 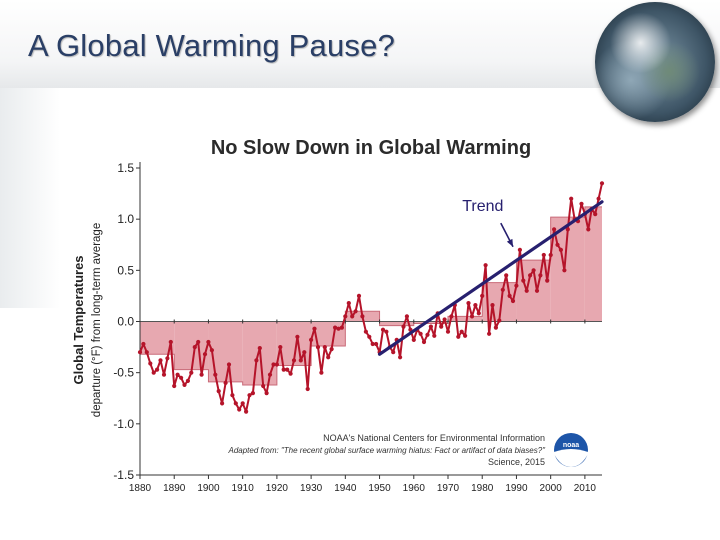 What do you see at coordinates (475, 305) in the screenshot?
I see `data-point-1978` at bounding box center [475, 305].